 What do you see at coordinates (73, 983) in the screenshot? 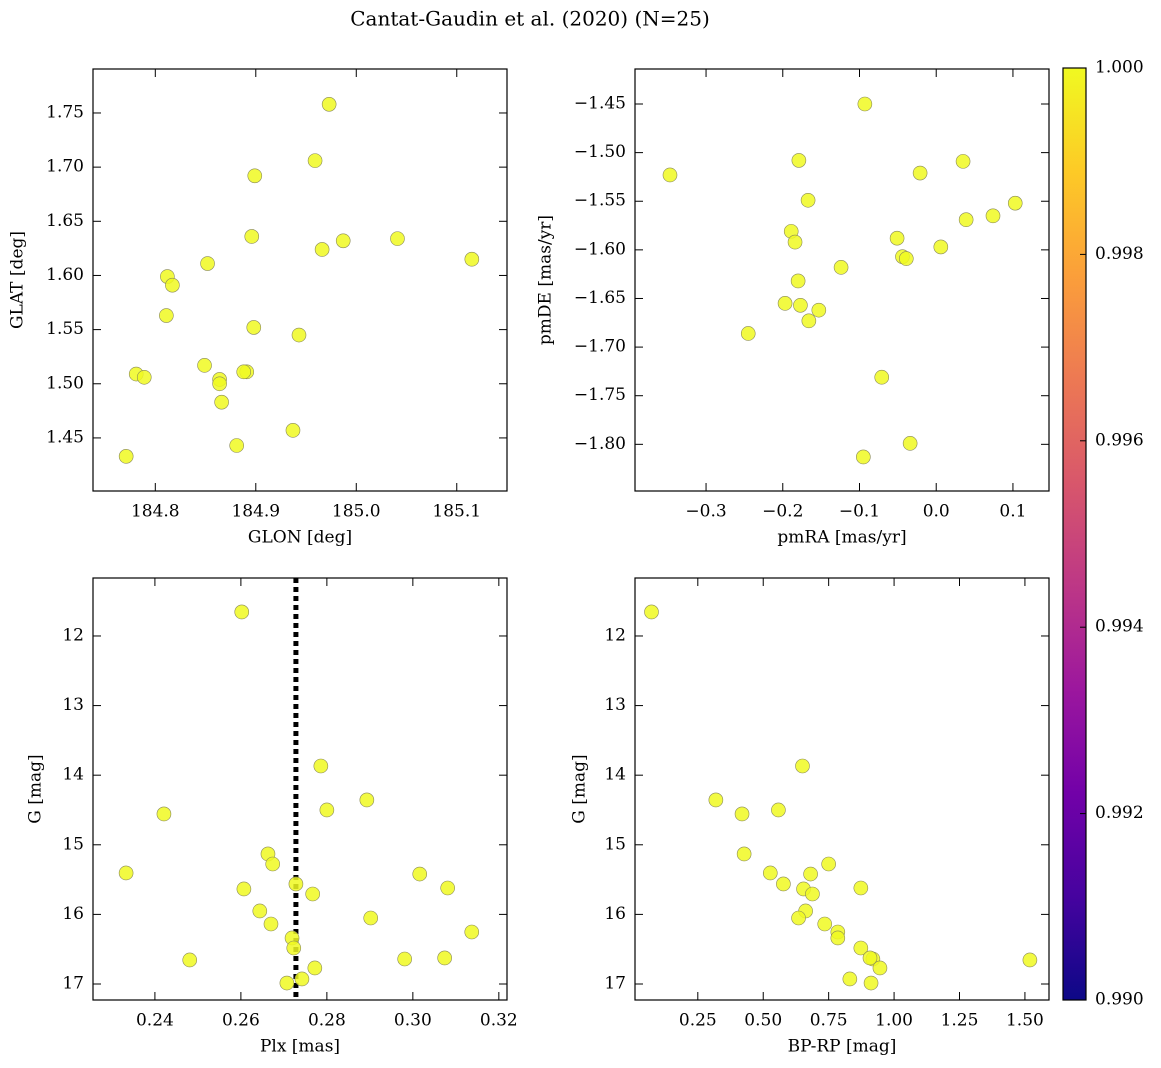
I see `y-tick-label: 17` at bounding box center [73, 983].